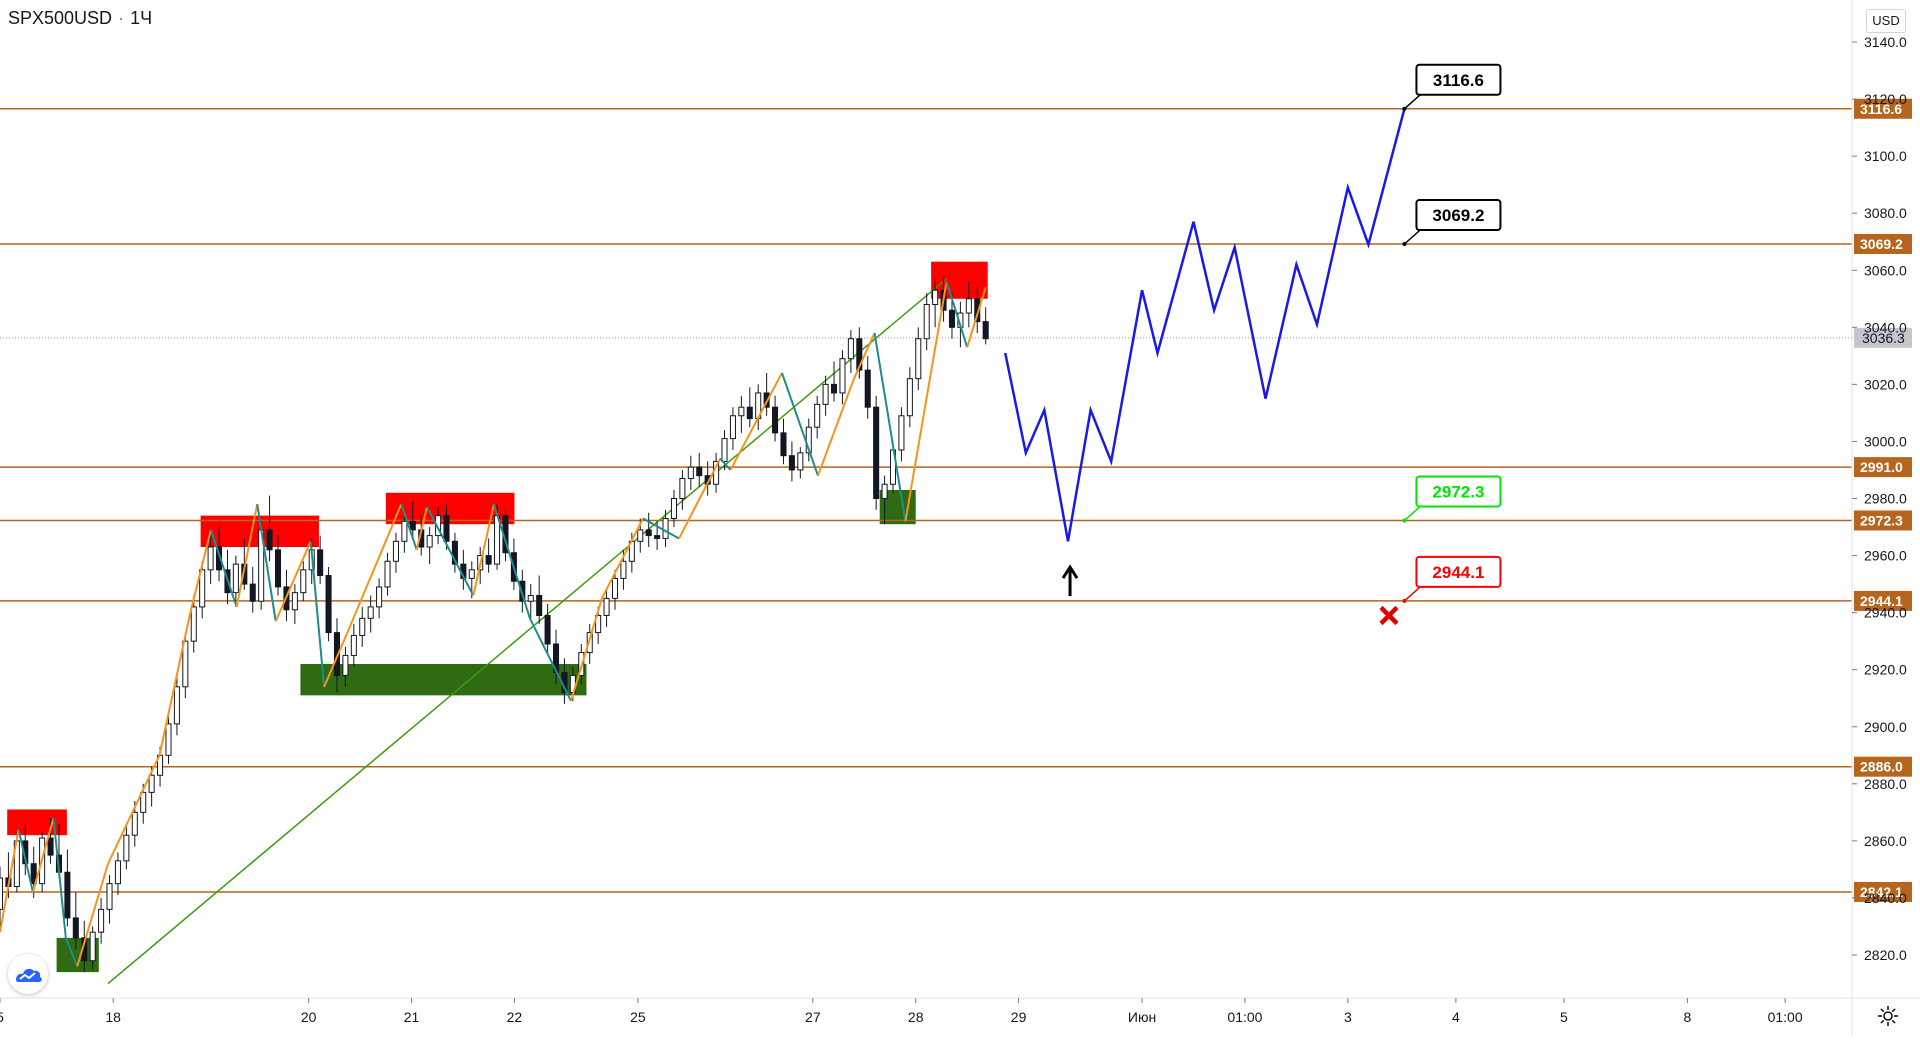 The width and height of the screenshot is (1920, 1041). What do you see at coordinates (1070, 571) in the screenshot?
I see `arrow-up-head` at bounding box center [1070, 571].